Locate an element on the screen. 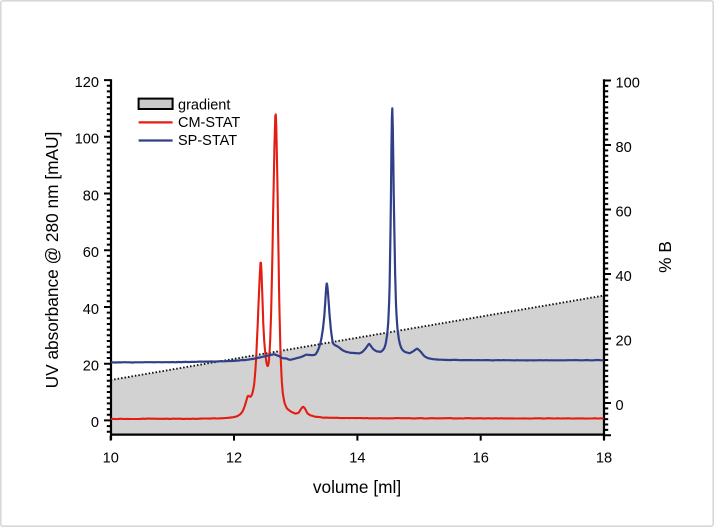 This screenshot has width=714, height=532. svg-text: 10 is located at coordinates (111, 459).